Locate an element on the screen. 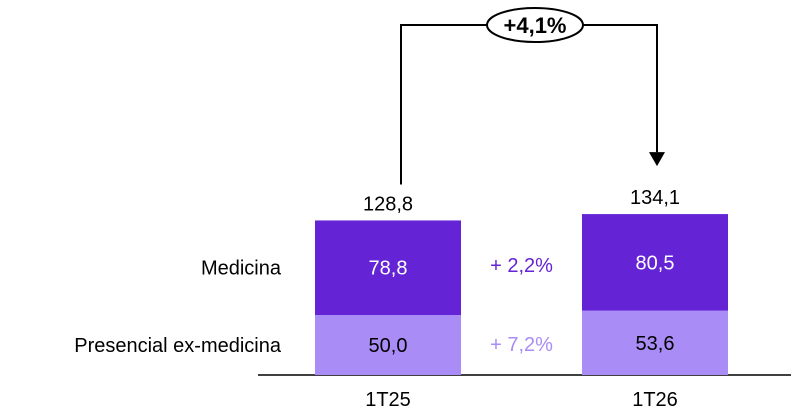  series-label: Presencial ex-medicina is located at coordinates (178, 346).